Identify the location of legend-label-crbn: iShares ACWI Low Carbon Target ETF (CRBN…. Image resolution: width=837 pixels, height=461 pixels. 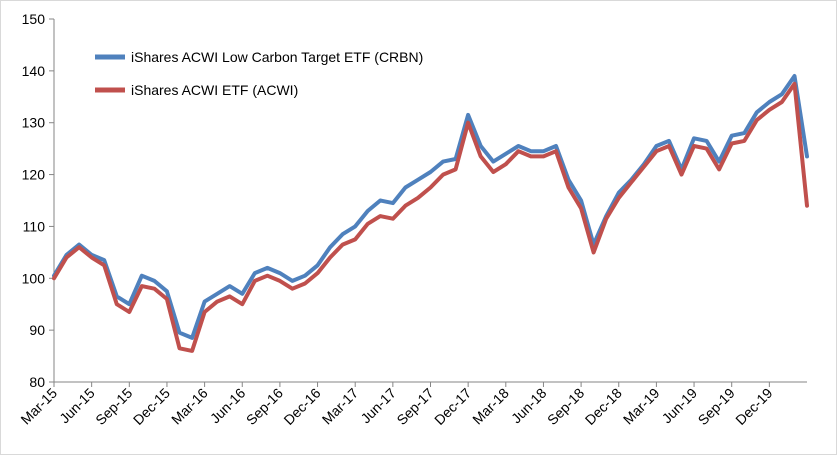
(277, 57).